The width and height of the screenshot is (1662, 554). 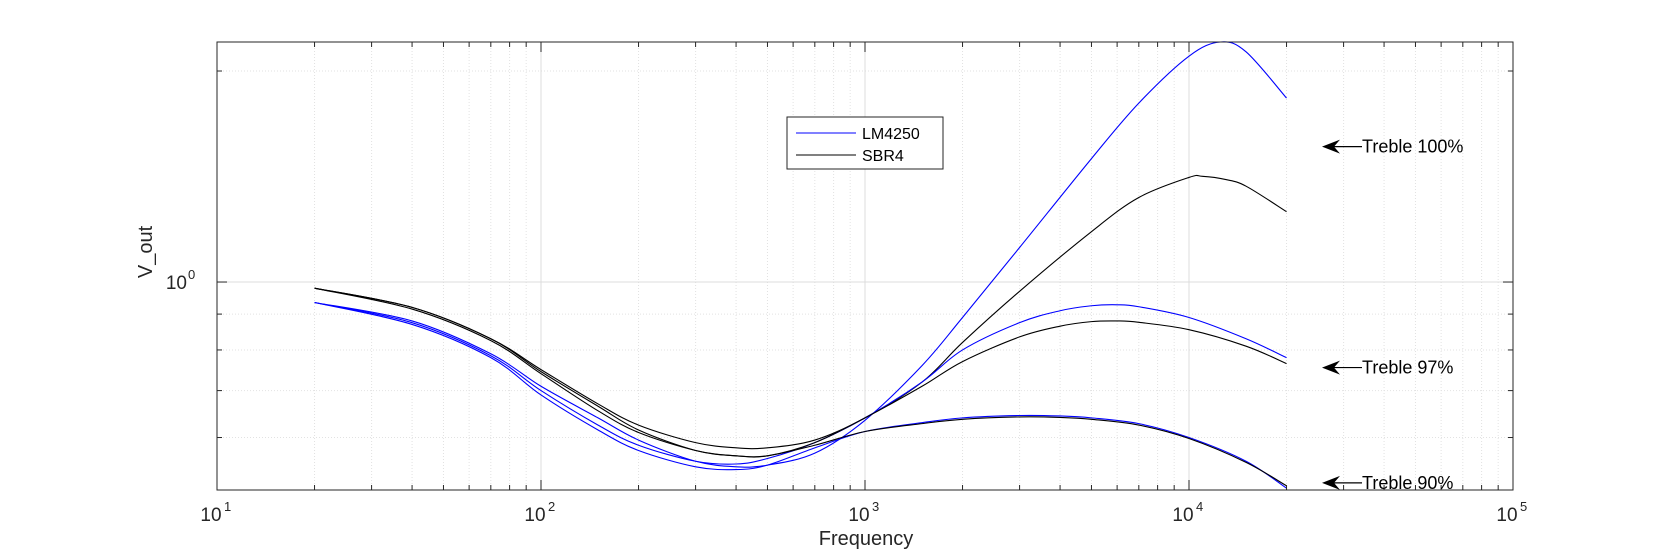 I want to click on x-tick-label-exponent: 1, so click(x=227, y=506).